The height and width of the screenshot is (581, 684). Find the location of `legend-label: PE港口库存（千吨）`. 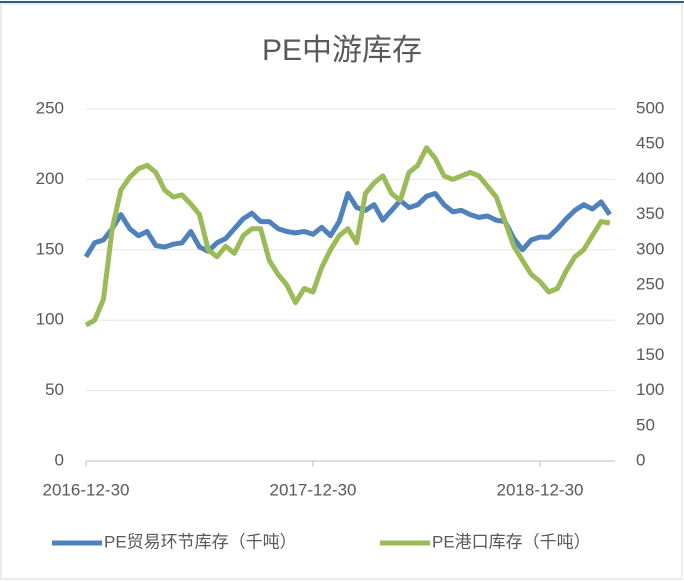

legend-label: PE港口库存（千吨） is located at coordinates (511, 541).